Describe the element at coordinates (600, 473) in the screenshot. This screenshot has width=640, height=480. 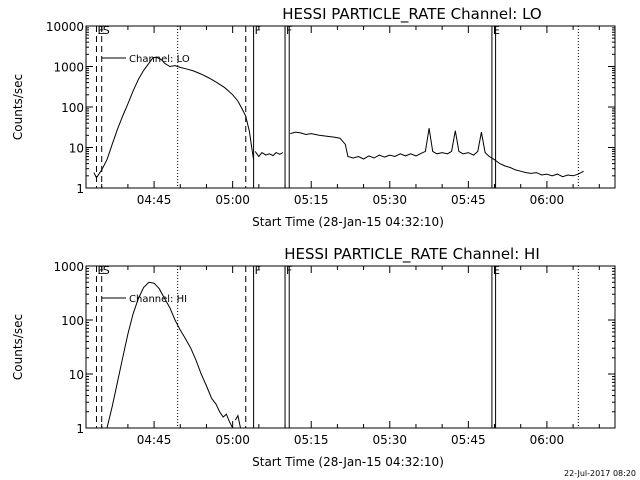
I see `generation-timestamp: 22-Jul-2017 08:20` at that location.